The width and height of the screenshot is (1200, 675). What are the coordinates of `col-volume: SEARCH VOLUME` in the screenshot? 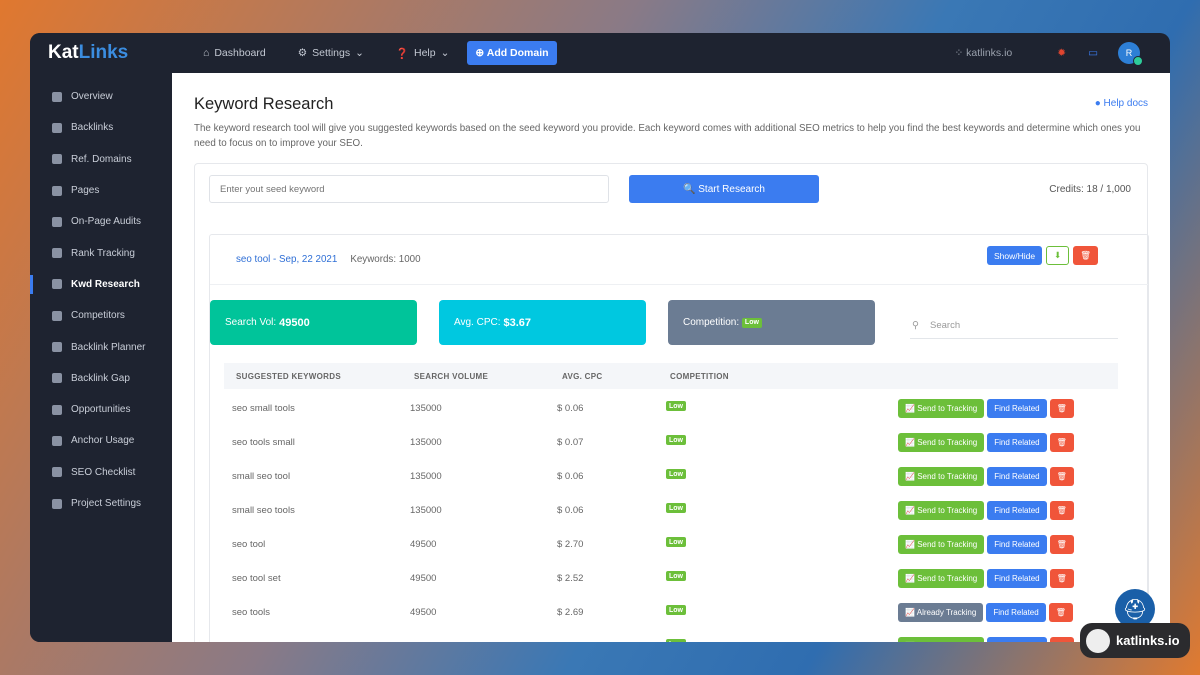 It's located at (451, 376).